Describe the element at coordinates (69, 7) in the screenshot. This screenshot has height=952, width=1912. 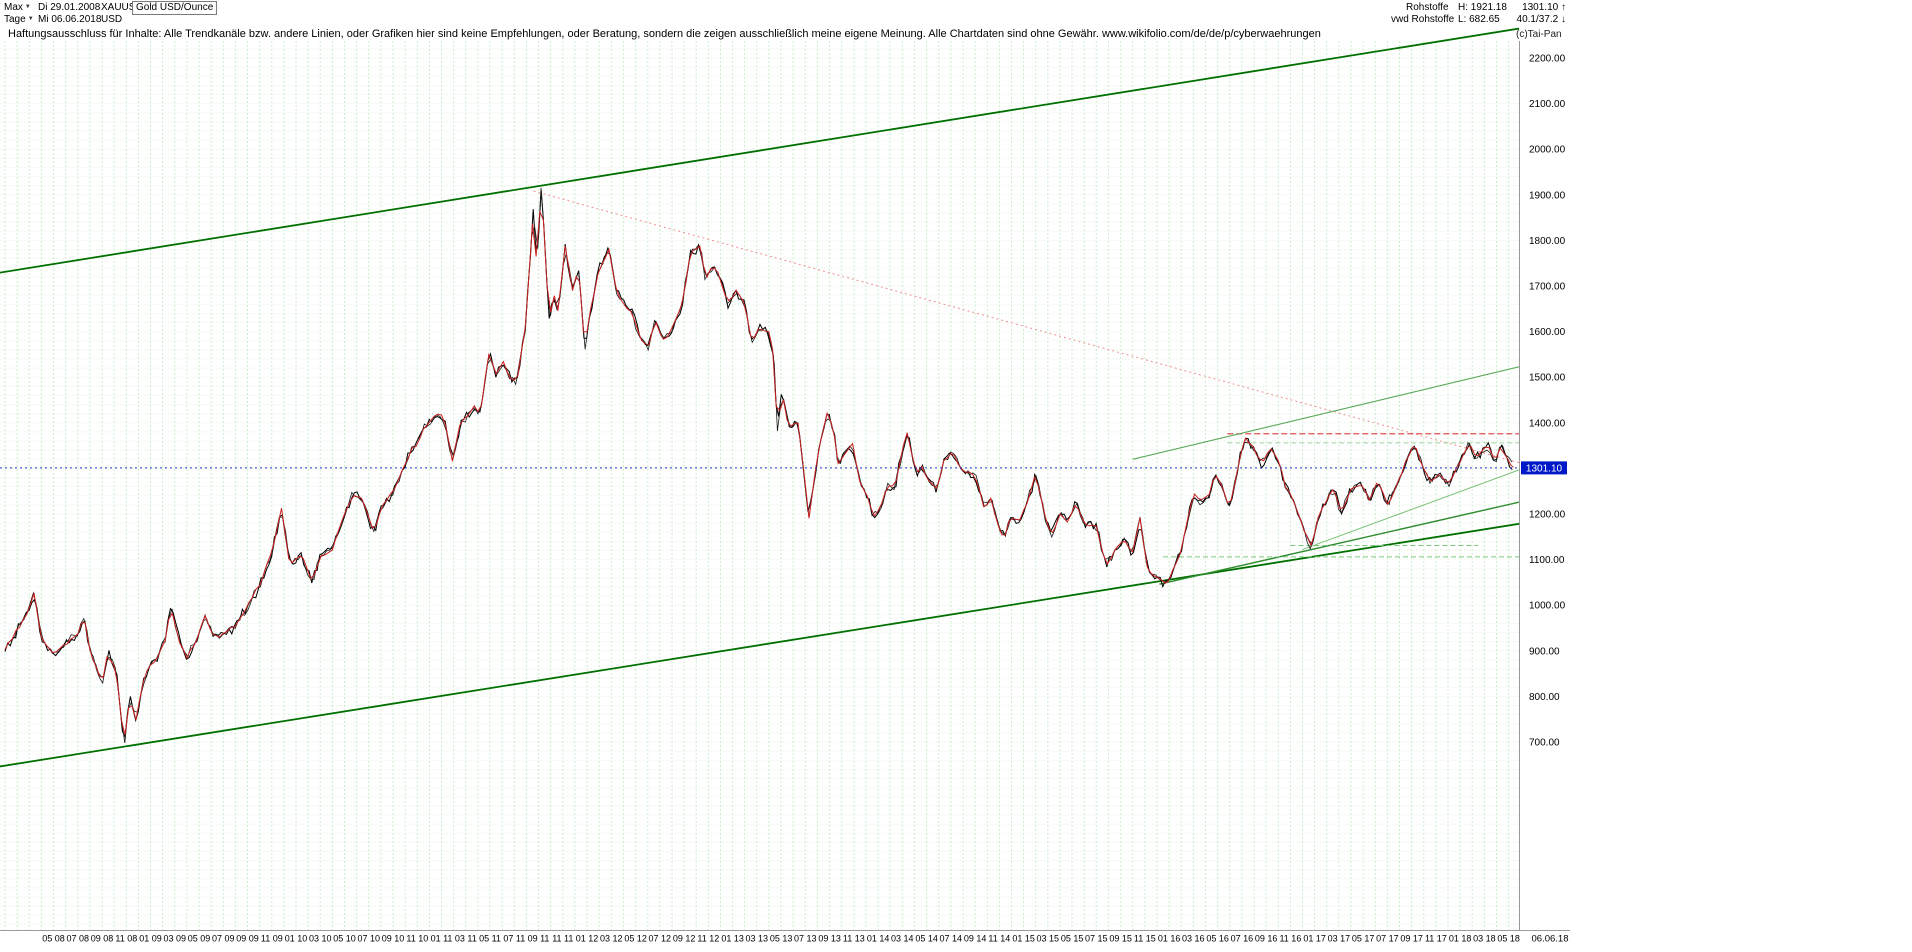
I see `start-date: Di 29.01.2008` at that location.